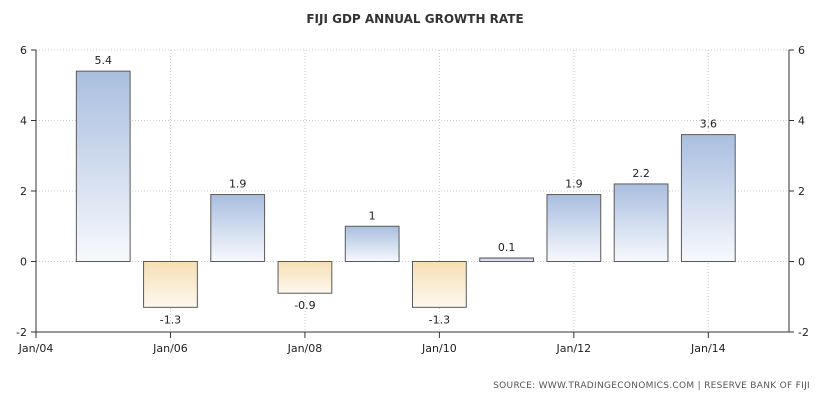 This screenshot has height=403, width=831. I want to click on x-tick-label: Jan/06, so click(170, 348).